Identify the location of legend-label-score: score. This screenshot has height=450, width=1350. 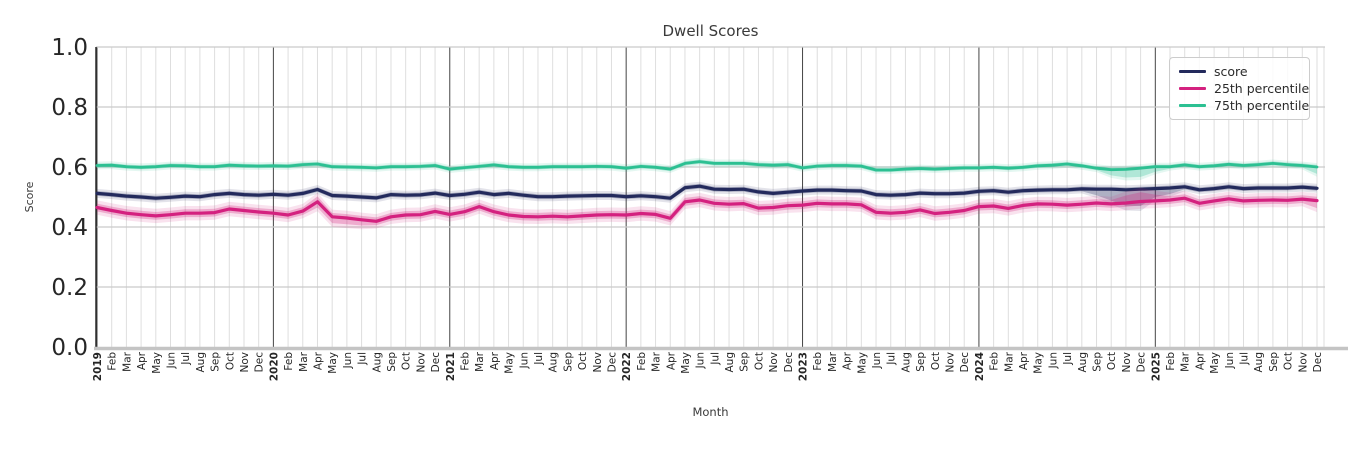
(1231, 71).